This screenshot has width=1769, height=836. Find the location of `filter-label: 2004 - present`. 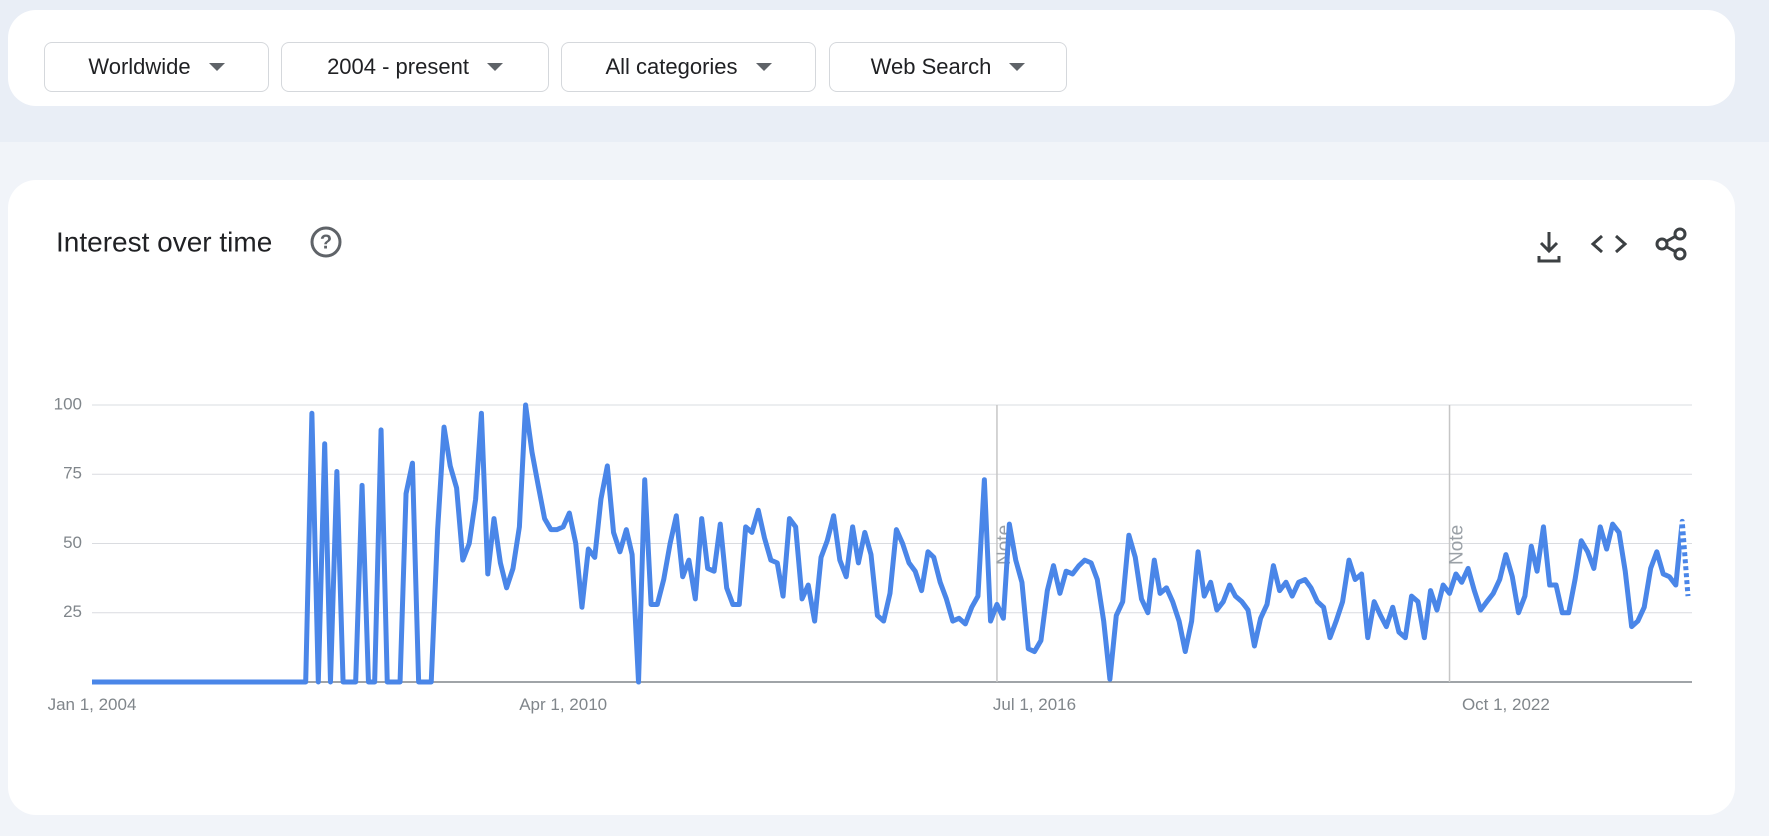

filter-label: 2004 - present is located at coordinates (398, 66).